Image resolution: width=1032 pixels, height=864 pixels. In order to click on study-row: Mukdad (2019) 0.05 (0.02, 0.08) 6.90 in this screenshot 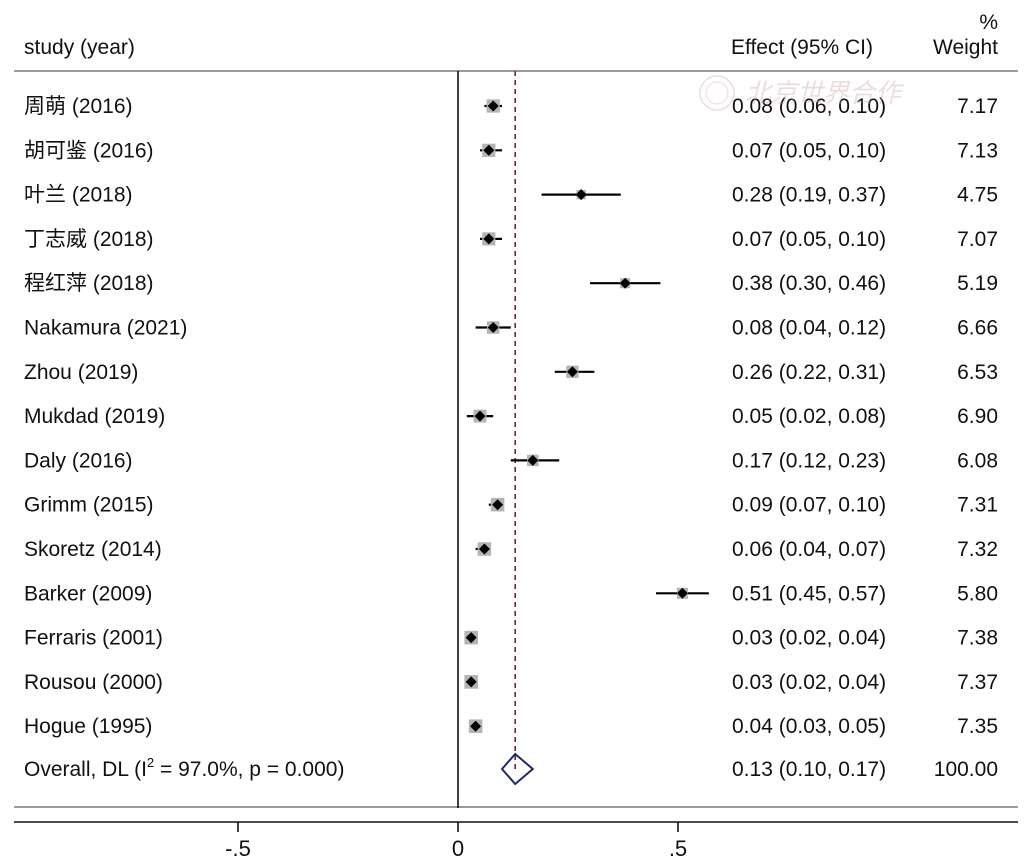, I will do `click(511, 416)`.